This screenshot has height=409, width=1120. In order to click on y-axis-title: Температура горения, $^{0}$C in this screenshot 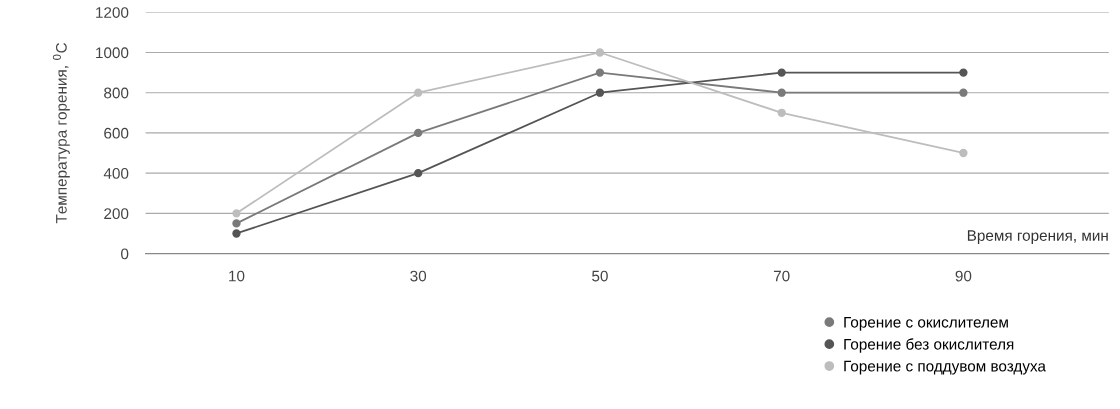, I will do `click(61, 133)`.